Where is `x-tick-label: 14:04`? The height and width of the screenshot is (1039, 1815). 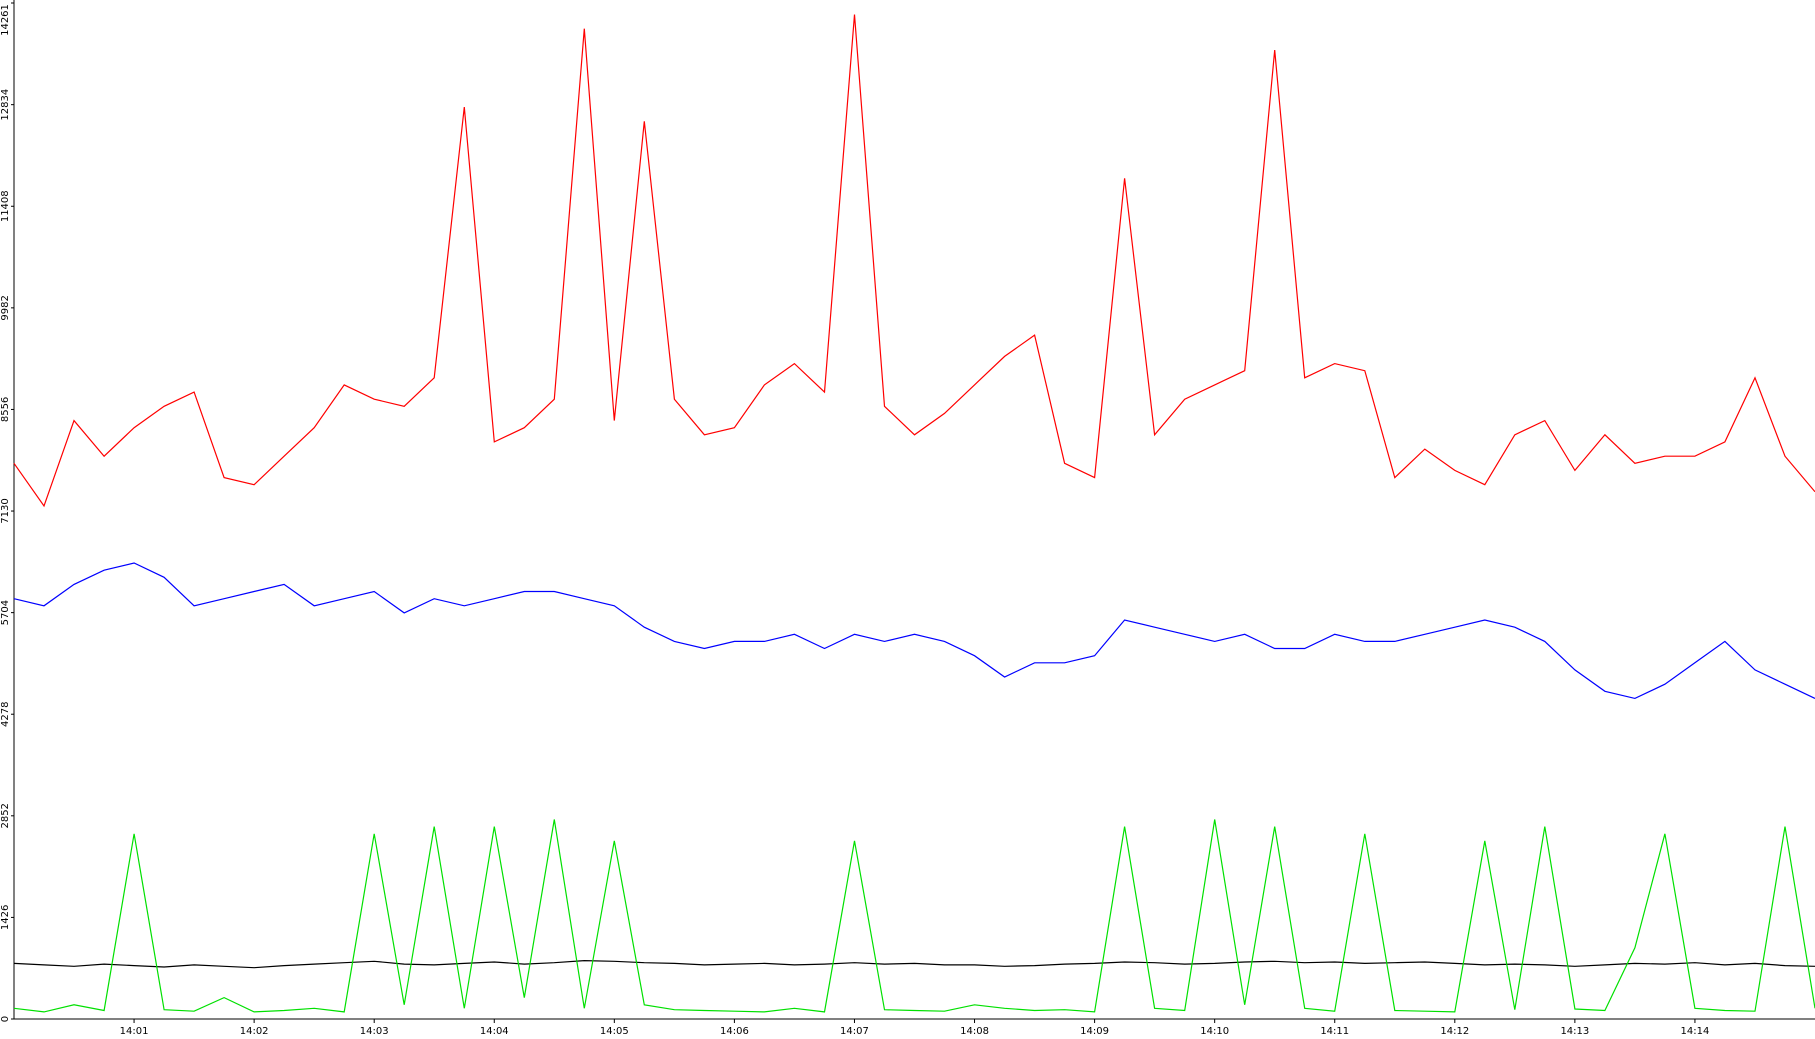 x-tick-label: 14:04 is located at coordinates (494, 1031).